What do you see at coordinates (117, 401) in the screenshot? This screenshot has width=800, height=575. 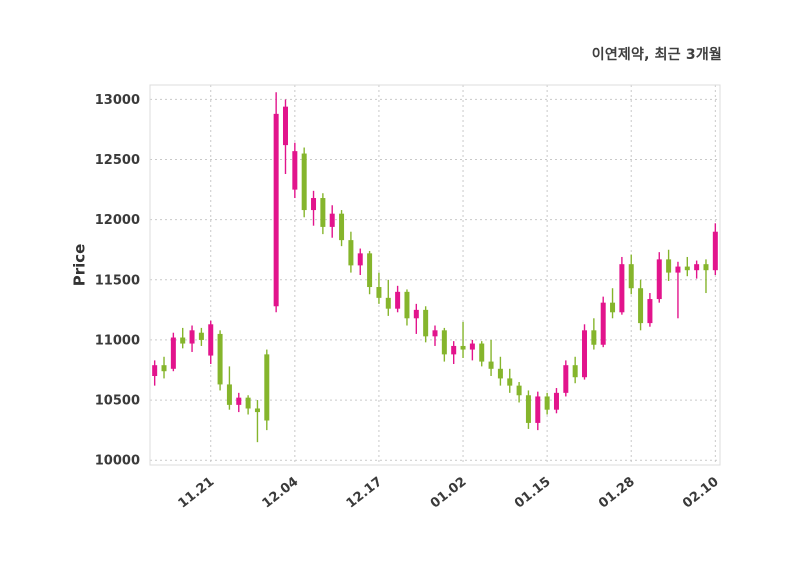 I see `y-tick-label: 10500` at bounding box center [117, 401].